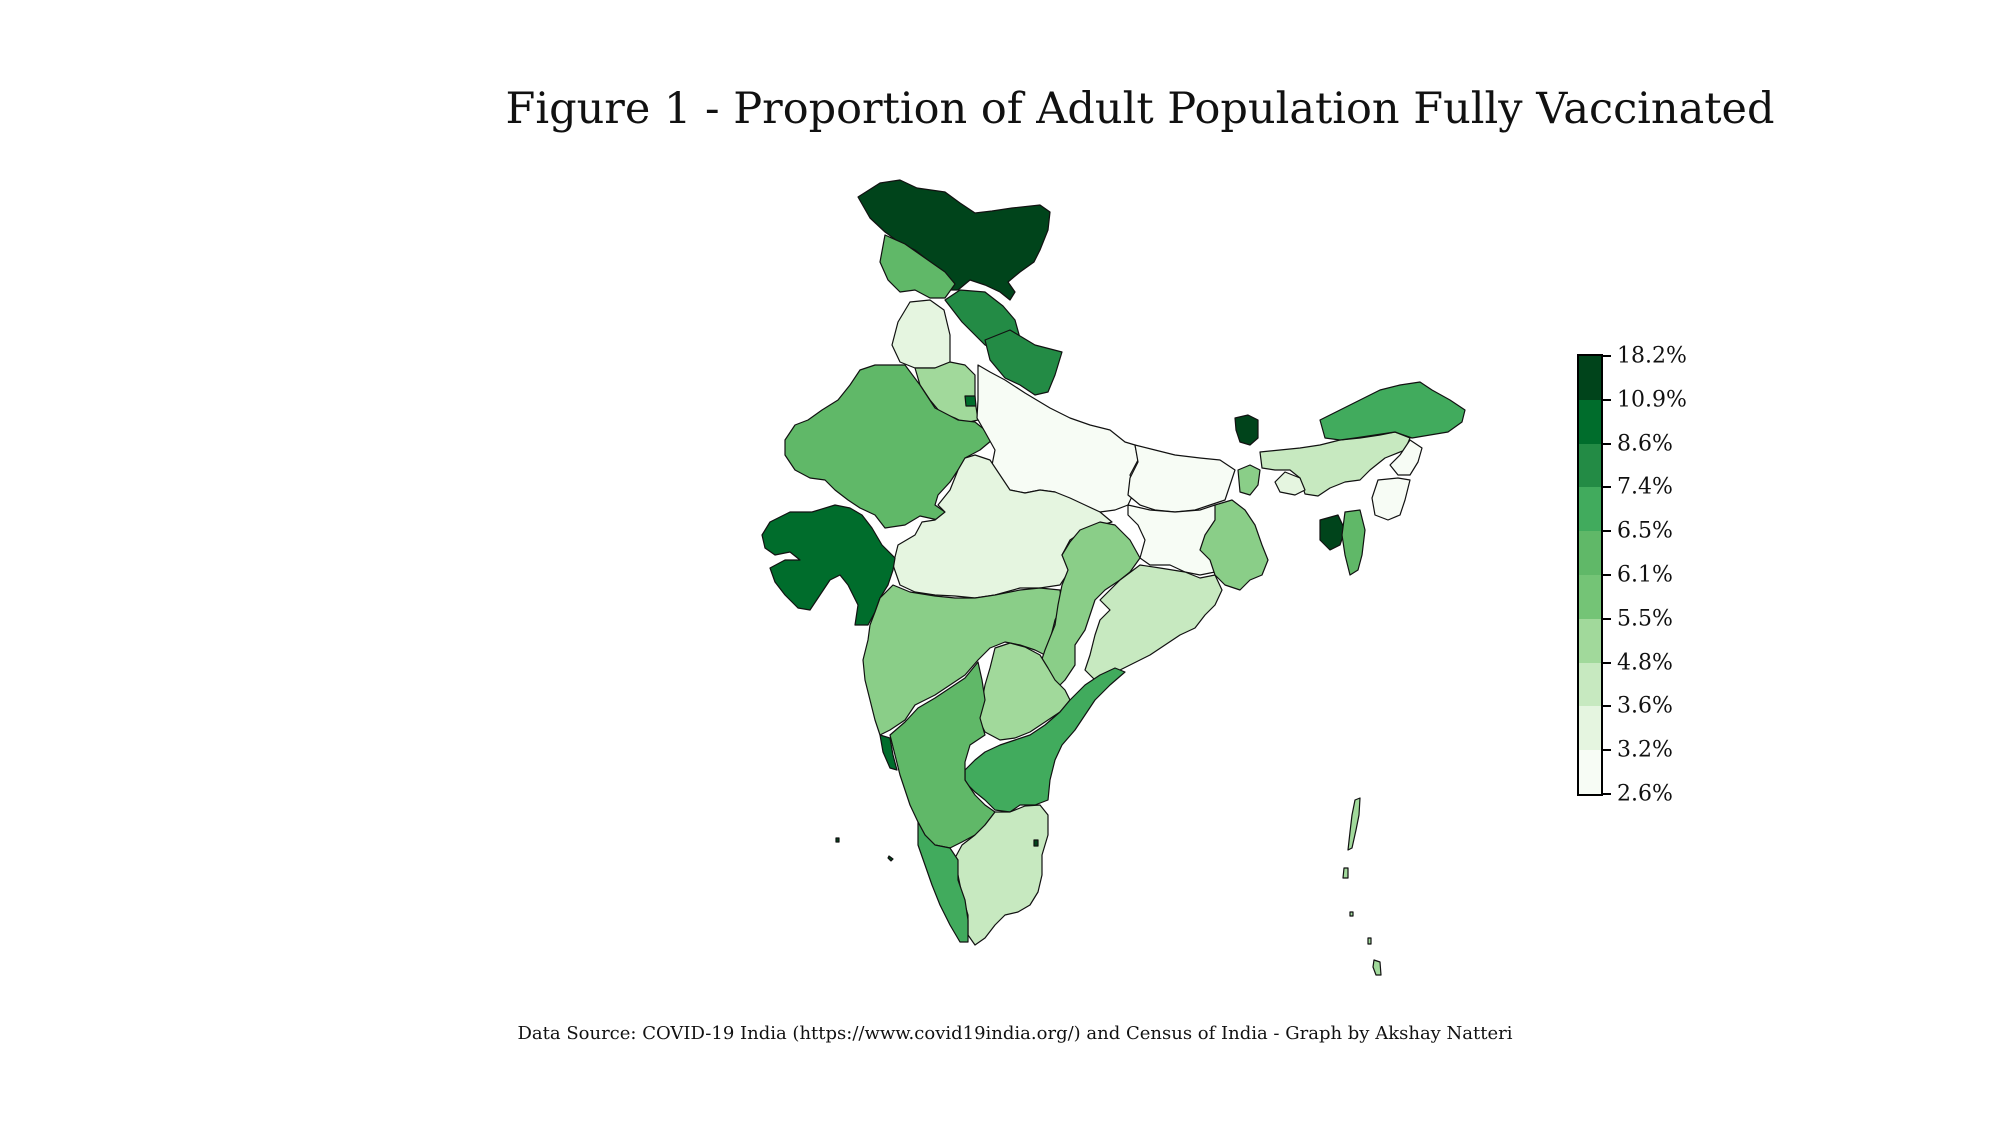  Describe the element at coordinates (1153, 622) in the screenshot. I see `region-odisha` at that location.